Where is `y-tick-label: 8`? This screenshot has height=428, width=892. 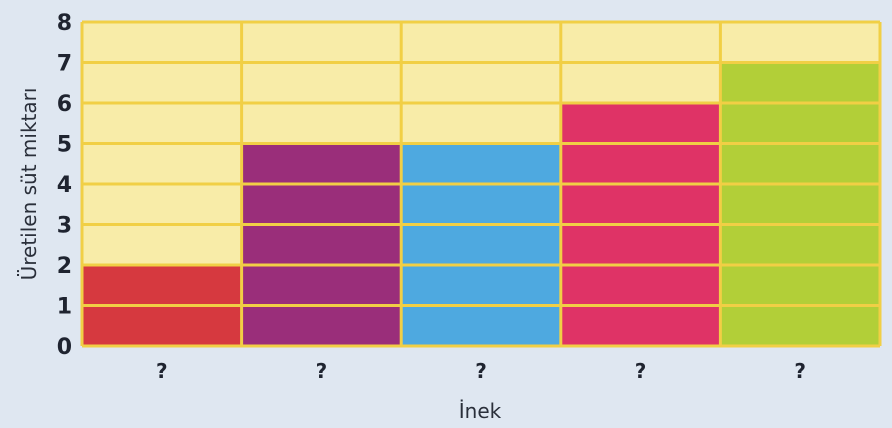 y-tick-label: 8 is located at coordinates (64, 23).